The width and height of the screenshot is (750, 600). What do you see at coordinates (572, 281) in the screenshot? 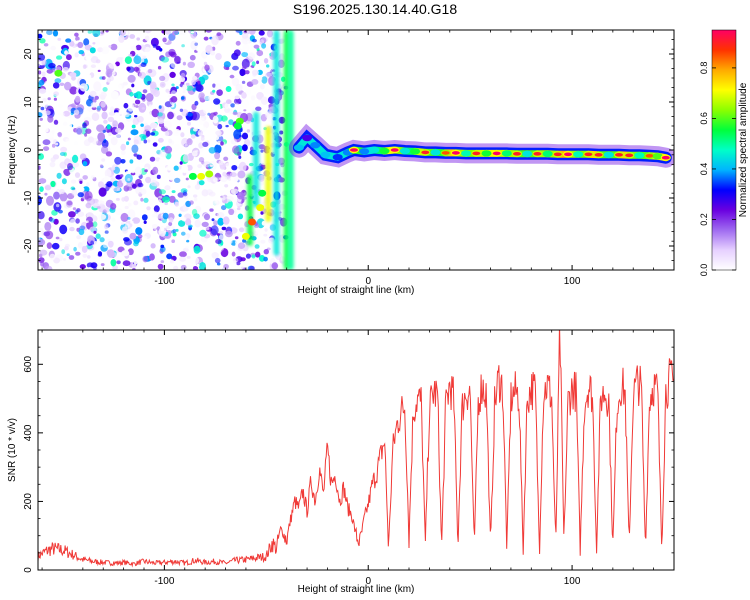
I see `x-tick-label: 100` at bounding box center [572, 281].